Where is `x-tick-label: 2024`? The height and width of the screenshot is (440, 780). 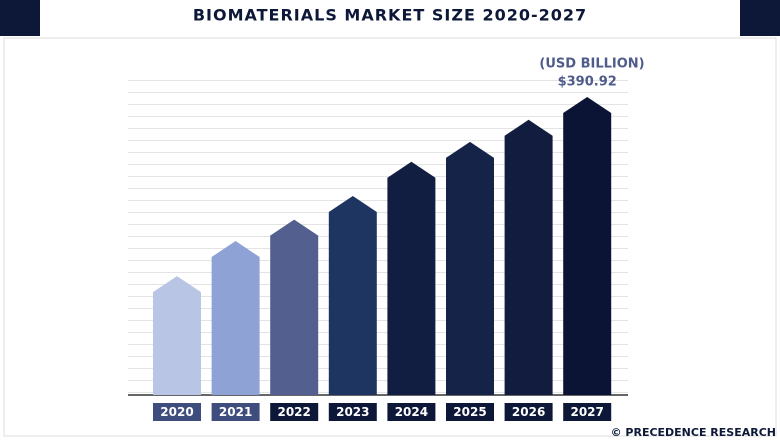 x-tick-label: 2024 is located at coordinates (411, 412).